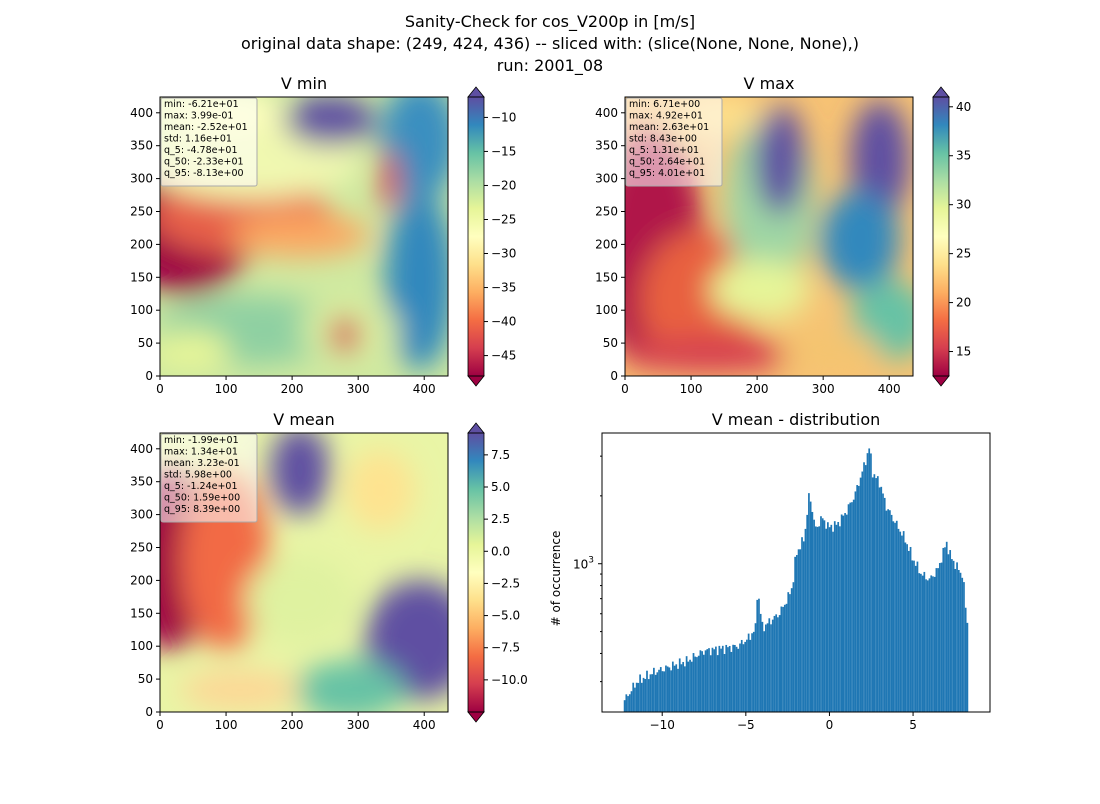 This screenshot has height=804, width=1100. What do you see at coordinates (505, 583) in the screenshot?
I see `vmean-colorbar-tick-label: −2.5` at bounding box center [505, 583].